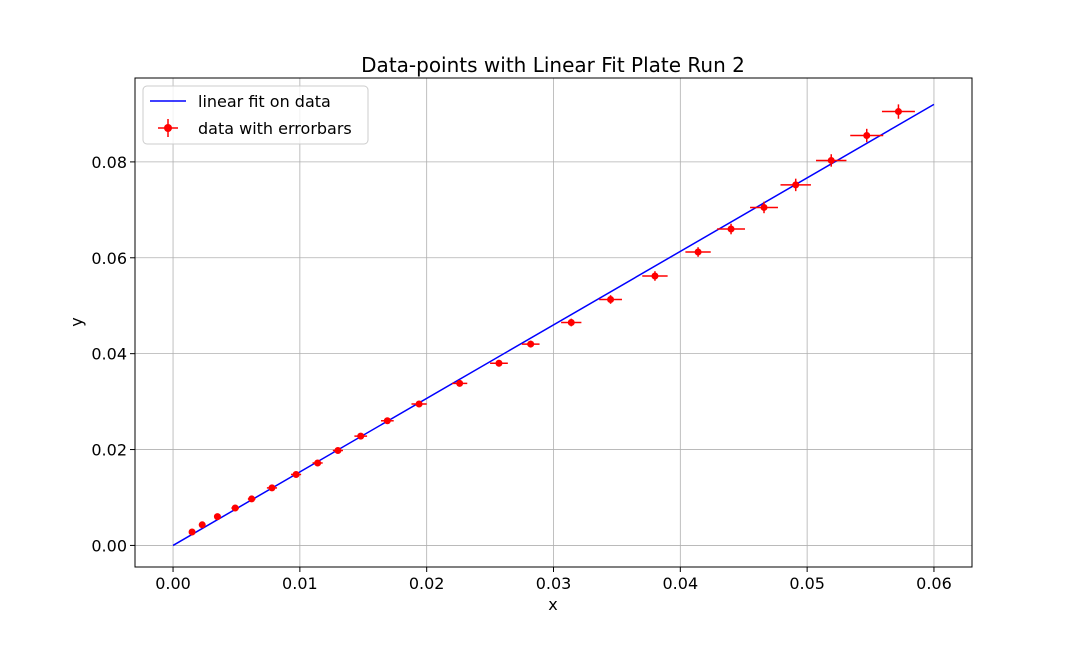 The height and width of the screenshot is (648, 1080). Describe the element at coordinates (109, 258) in the screenshot. I see `y-tick-label: 0.06` at that location.